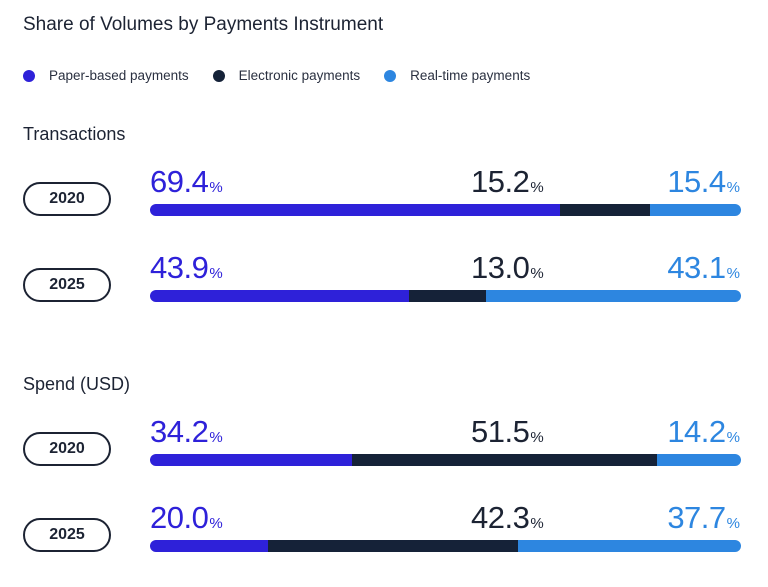  What do you see at coordinates (179, 431) in the screenshot?
I see `value-number: 34.2` at bounding box center [179, 431].